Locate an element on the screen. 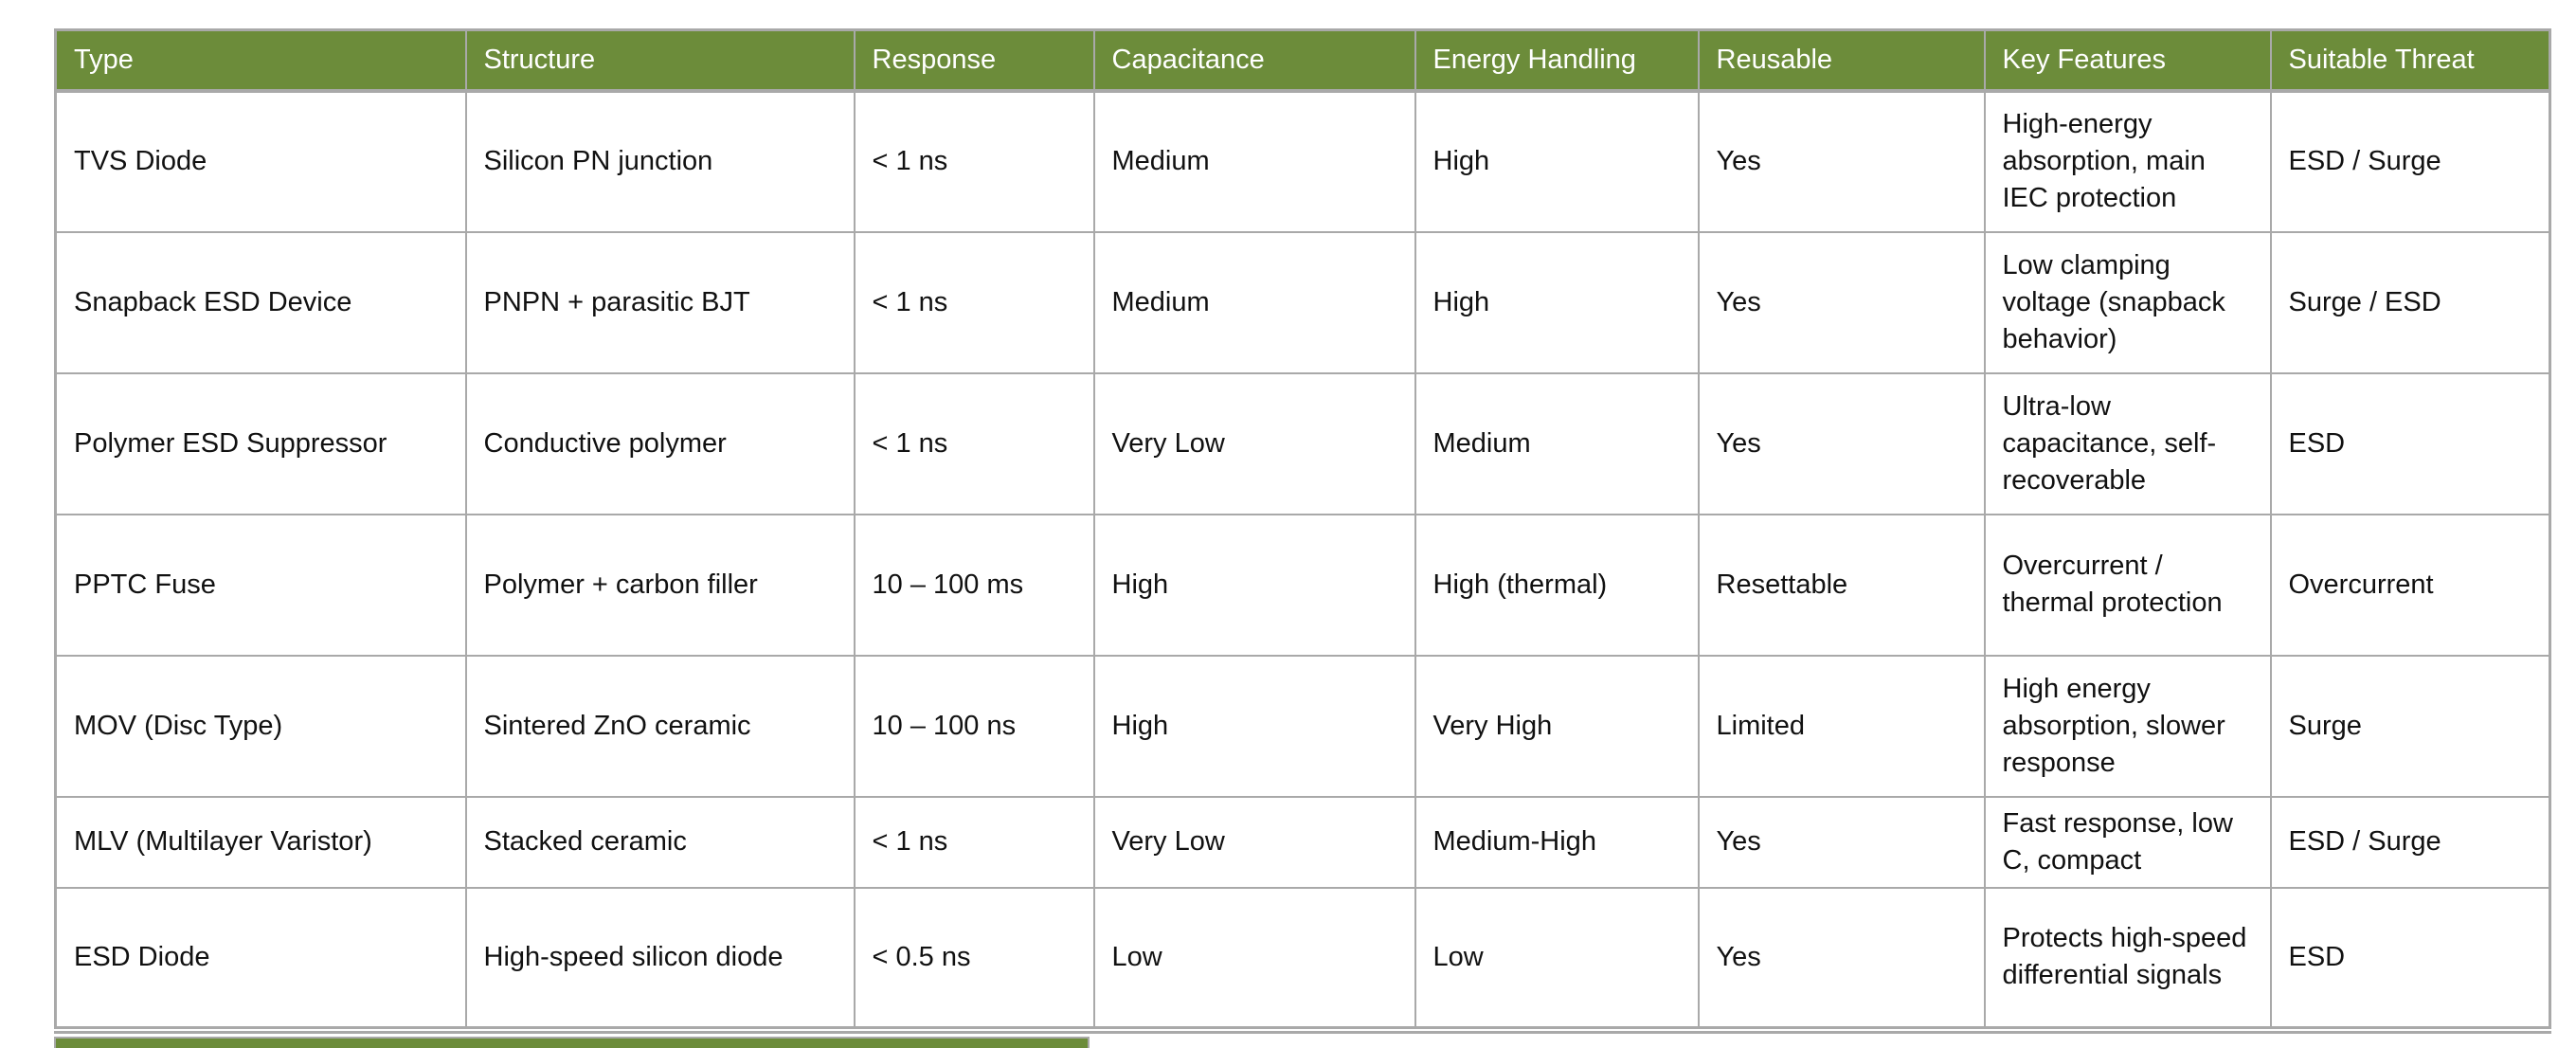  cell-structure: Polymer + carbon filler is located at coordinates (660, 585).